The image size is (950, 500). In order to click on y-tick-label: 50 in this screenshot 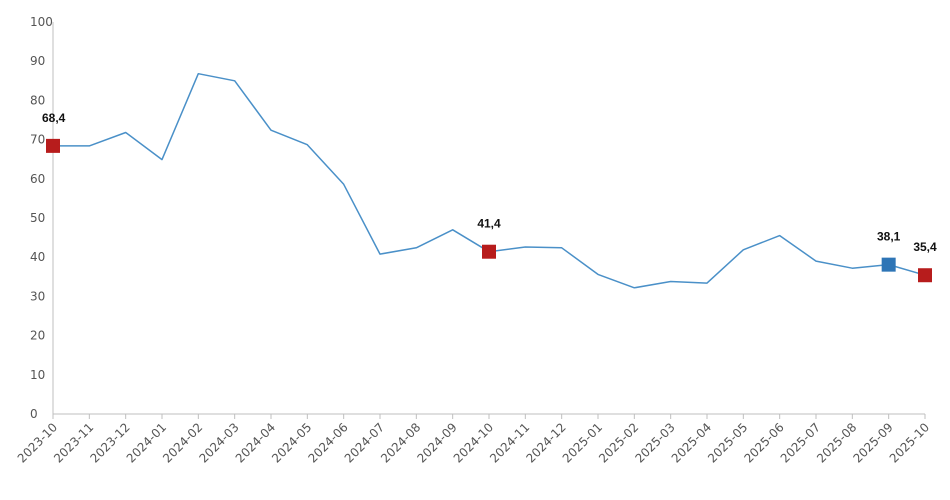, I will do `click(37, 218)`.